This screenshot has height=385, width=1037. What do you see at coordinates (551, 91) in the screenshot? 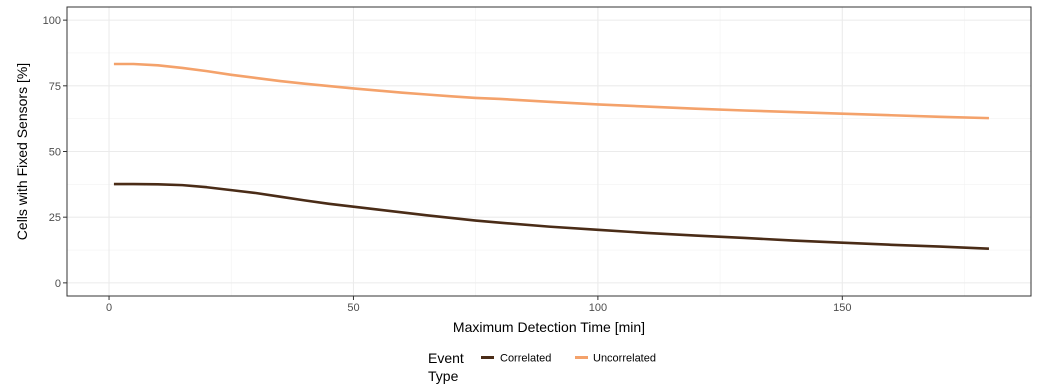
I see `series-line-uncorrelated` at bounding box center [551, 91].